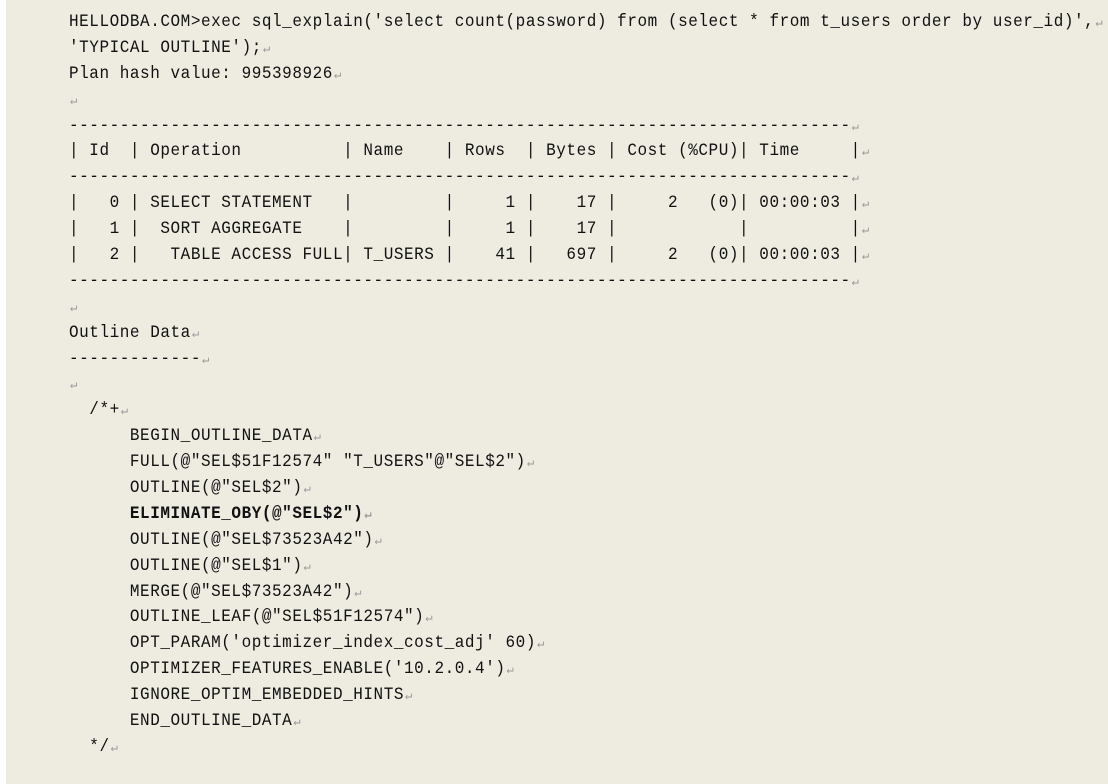 The height and width of the screenshot is (784, 1108). I want to click on code-line: OUTLINE(@"SEL$1"), so click(586, 567).